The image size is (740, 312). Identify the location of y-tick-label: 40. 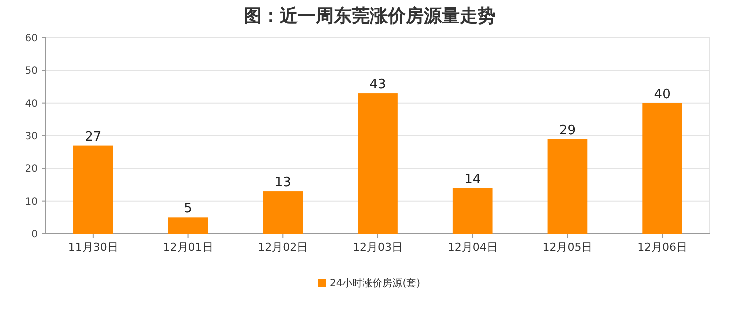
(31, 104).